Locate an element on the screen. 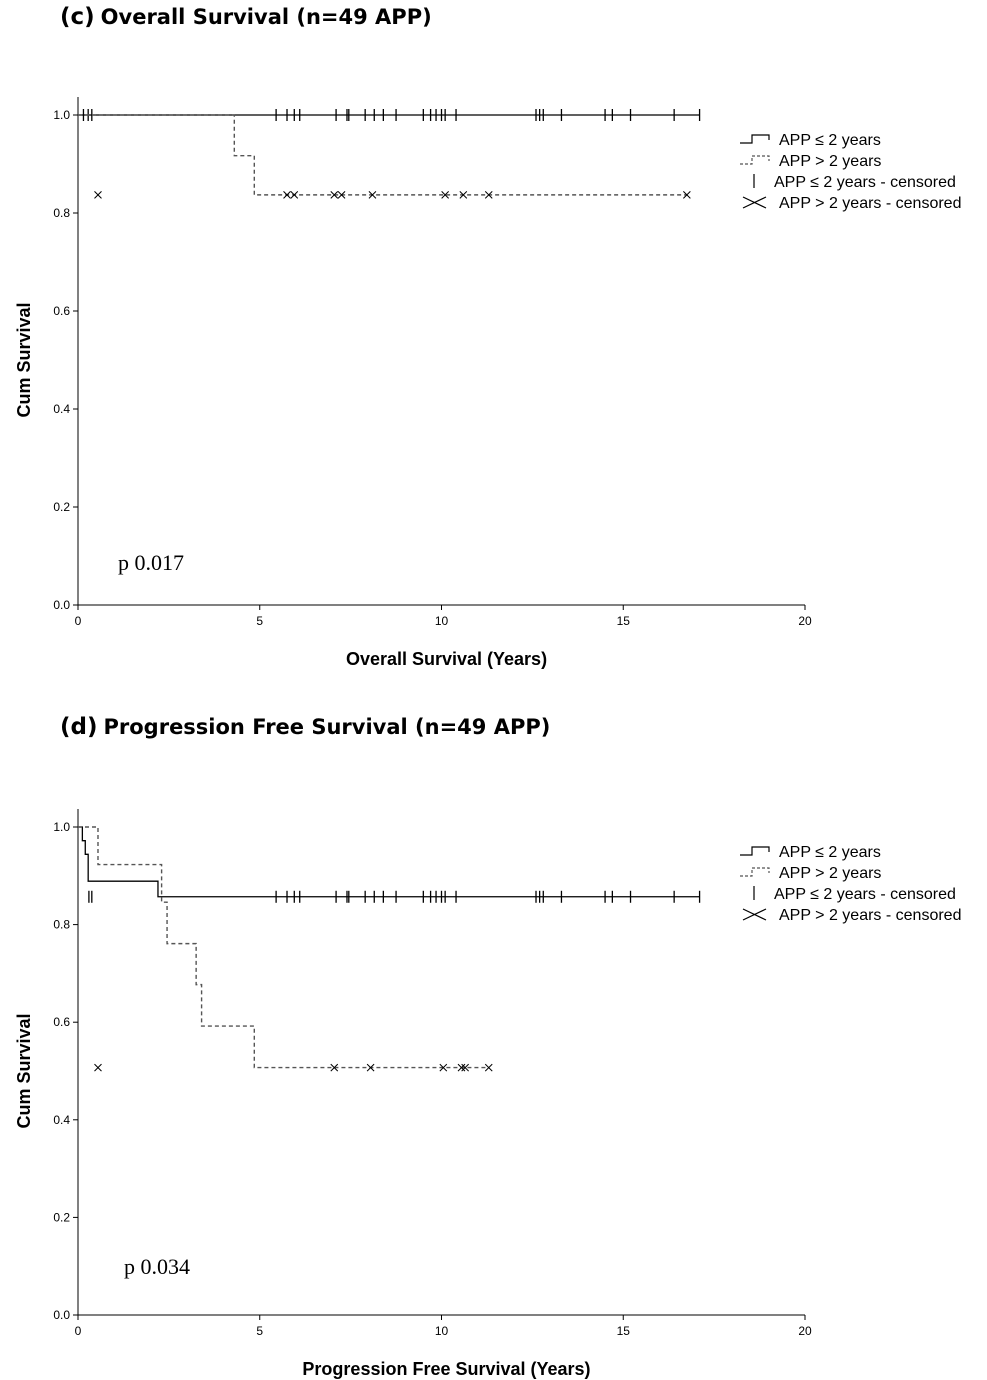  panel-title: (d) Progression Free Survival (n=49 APP) is located at coordinates (305, 727).